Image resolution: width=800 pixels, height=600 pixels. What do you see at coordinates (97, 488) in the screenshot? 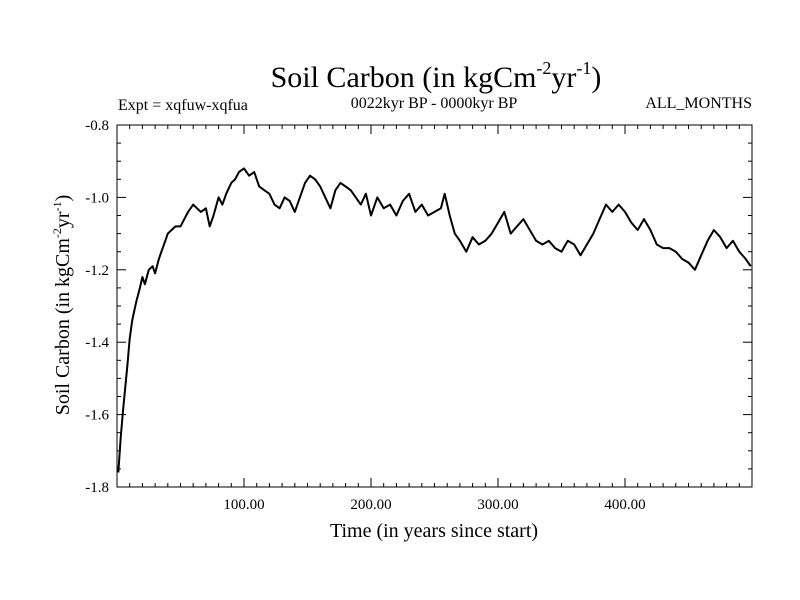
I see `y-tick-label: -1.8` at bounding box center [97, 488].